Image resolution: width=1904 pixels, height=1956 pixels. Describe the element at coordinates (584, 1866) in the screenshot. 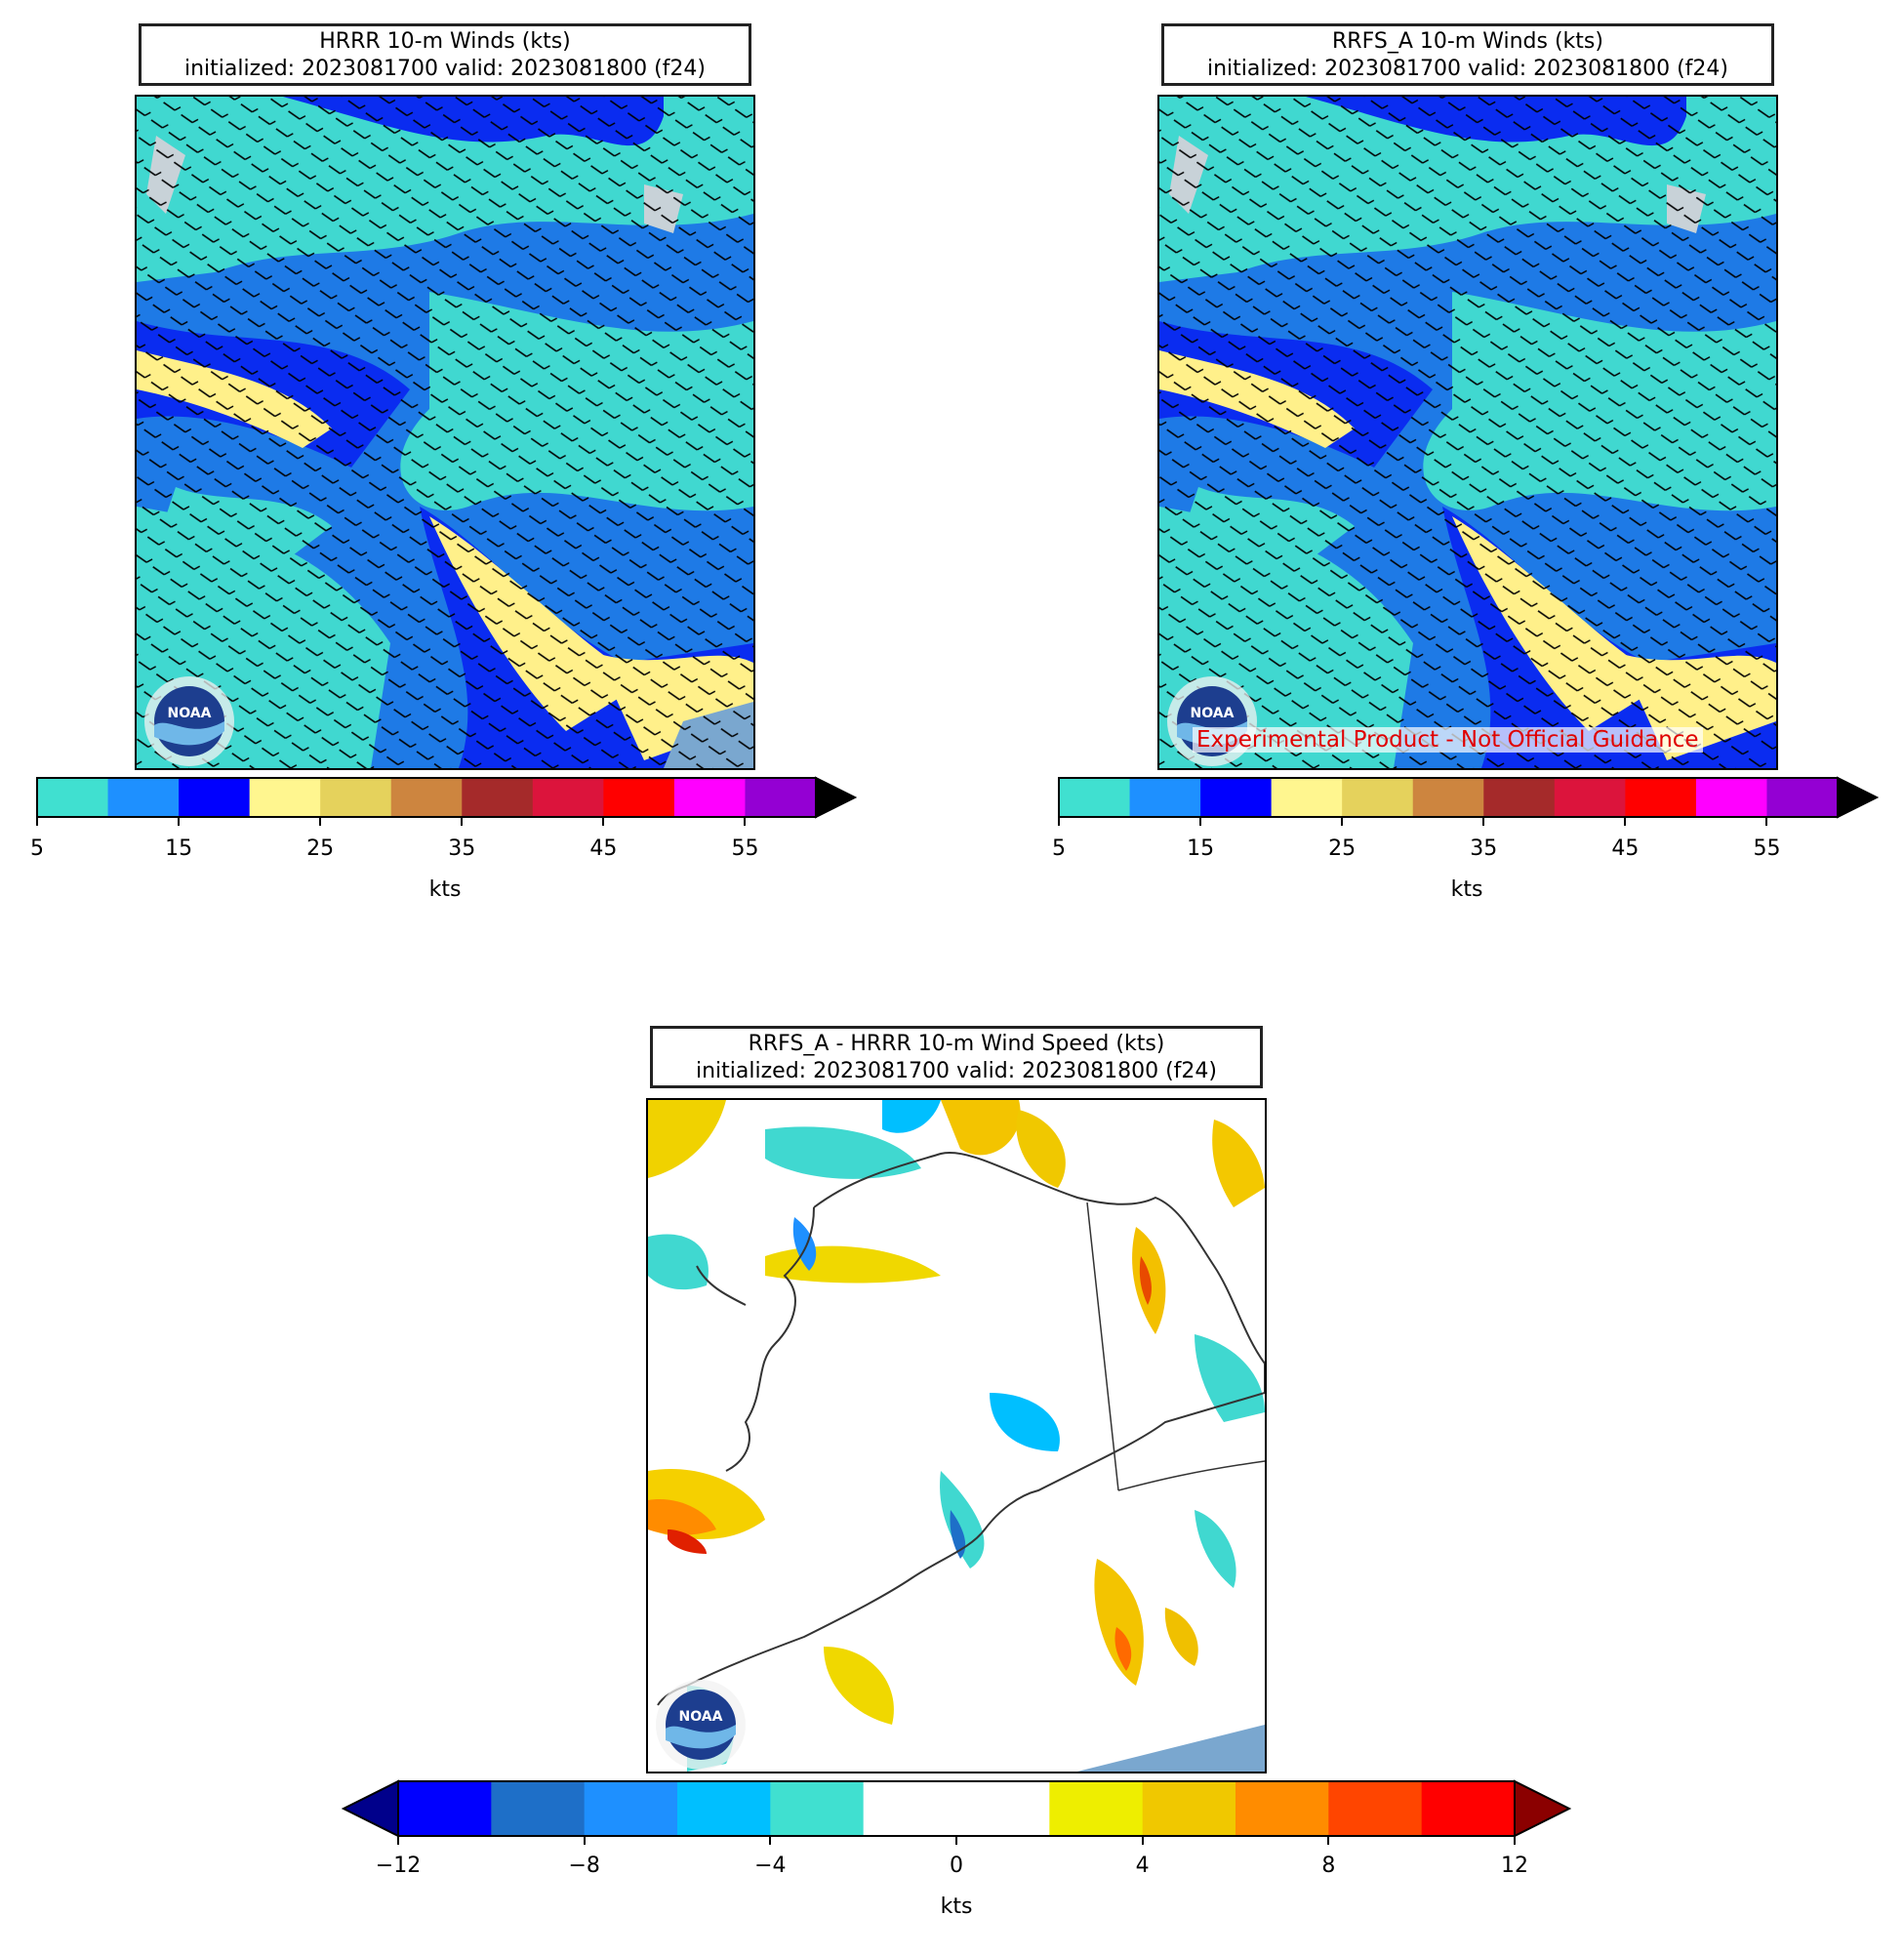

I see `colorbar-tick-label: −8` at that location.